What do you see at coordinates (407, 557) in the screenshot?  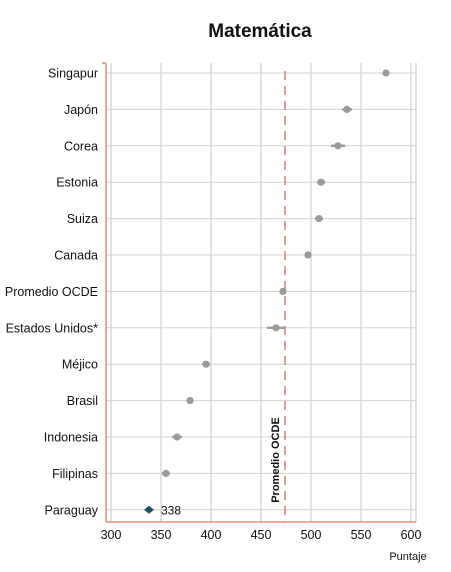 I see `x-axis-label: Puntaje` at bounding box center [407, 557].